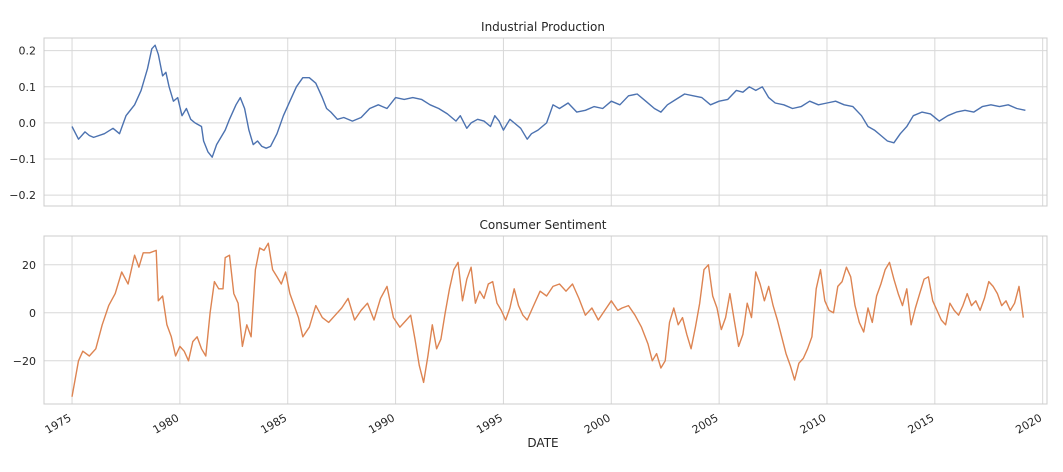 This screenshot has width=1063, height=472. What do you see at coordinates (24, 361) in the screenshot?
I see `y-tick-label: −20` at bounding box center [24, 361].